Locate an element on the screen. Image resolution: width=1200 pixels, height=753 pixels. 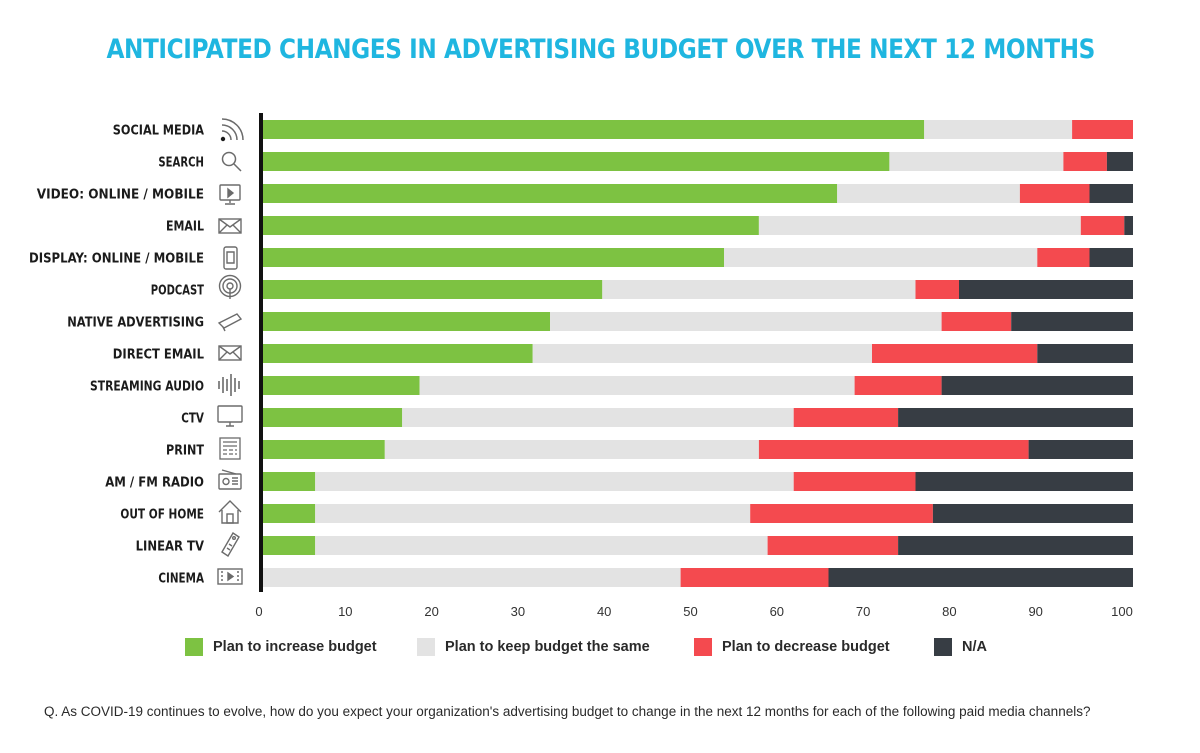
podcast-icon is located at coordinates (230, 286).